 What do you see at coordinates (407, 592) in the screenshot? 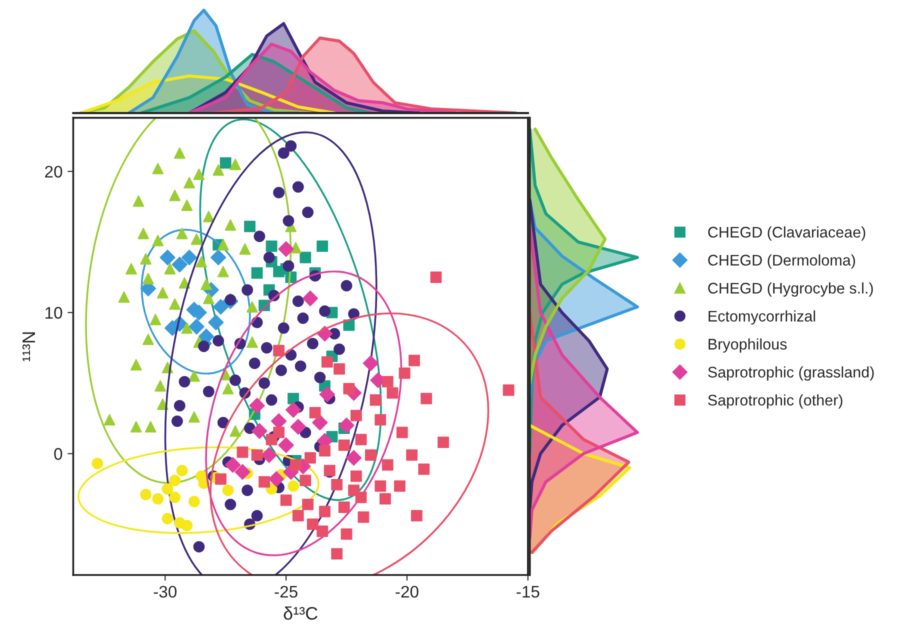
I see `x-tick-label: -20` at bounding box center [407, 592].